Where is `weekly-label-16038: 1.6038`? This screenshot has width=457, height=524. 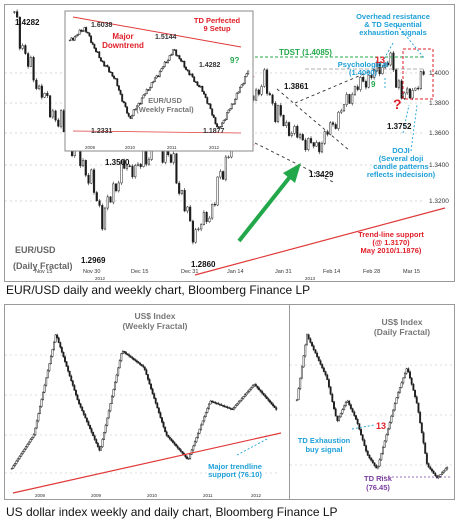 weekly-label-16038: 1.6038 is located at coordinates (102, 25).